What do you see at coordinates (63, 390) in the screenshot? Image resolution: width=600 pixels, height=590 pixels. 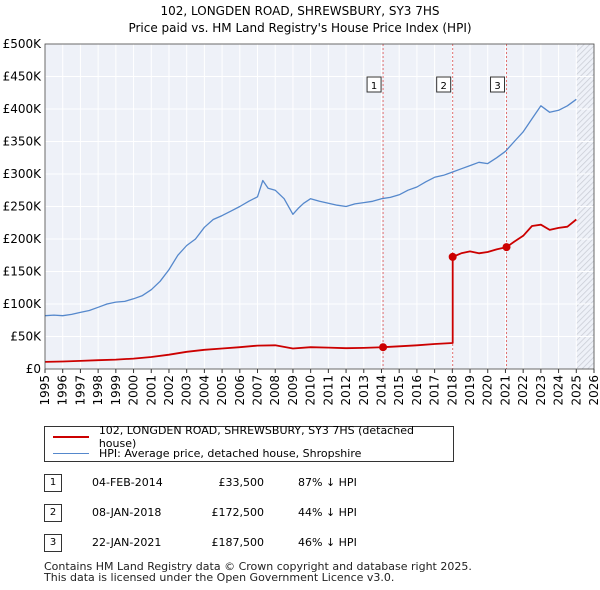 I see `x-tick-label: 1996` at bounding box center [63, 390].